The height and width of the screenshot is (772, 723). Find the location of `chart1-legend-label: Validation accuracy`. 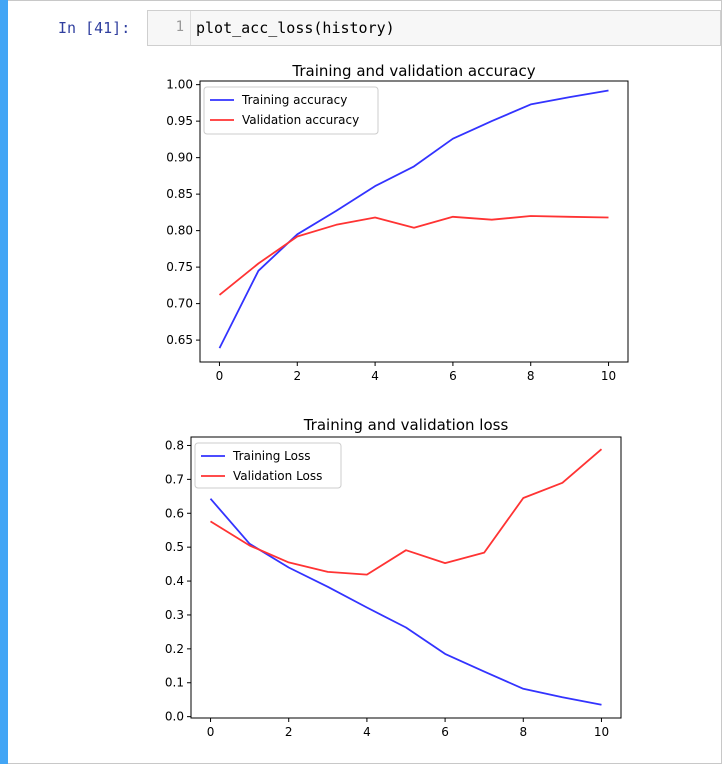

chart1-legend-label: Validation accuracy is located at coordinates (300, 120).